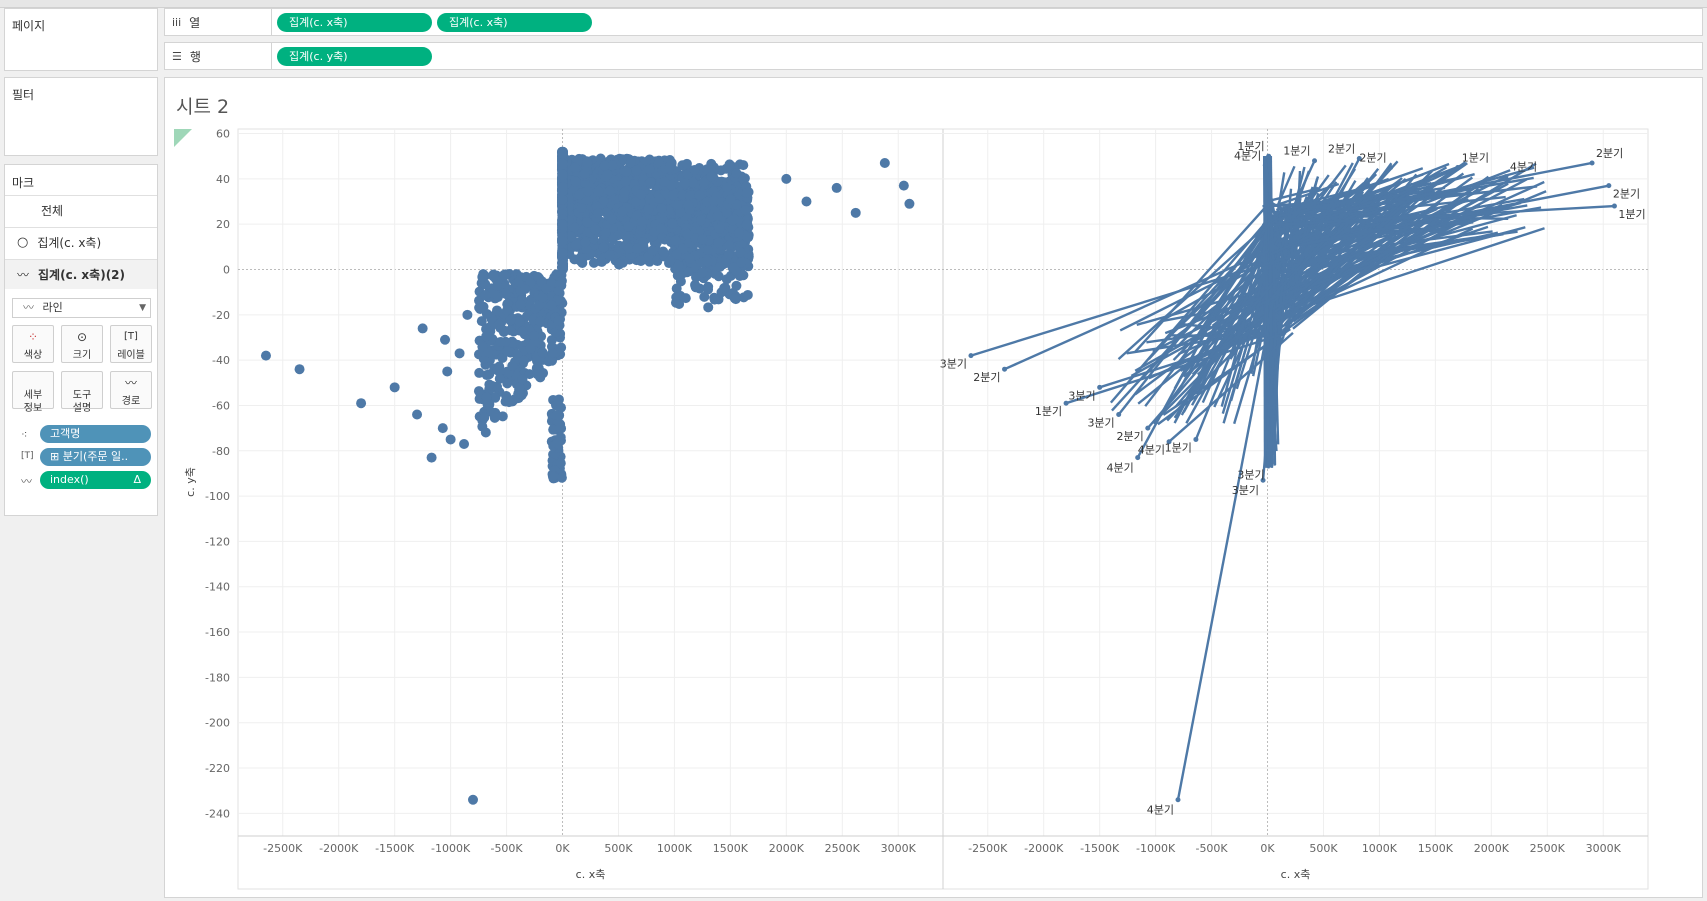 The width and height of the screenshot is (1707, 901). What do you see at coordinates (82, 344) in the screenshot?
I see `size-button: ⊙ 크기` at bounding box center [82, 344].